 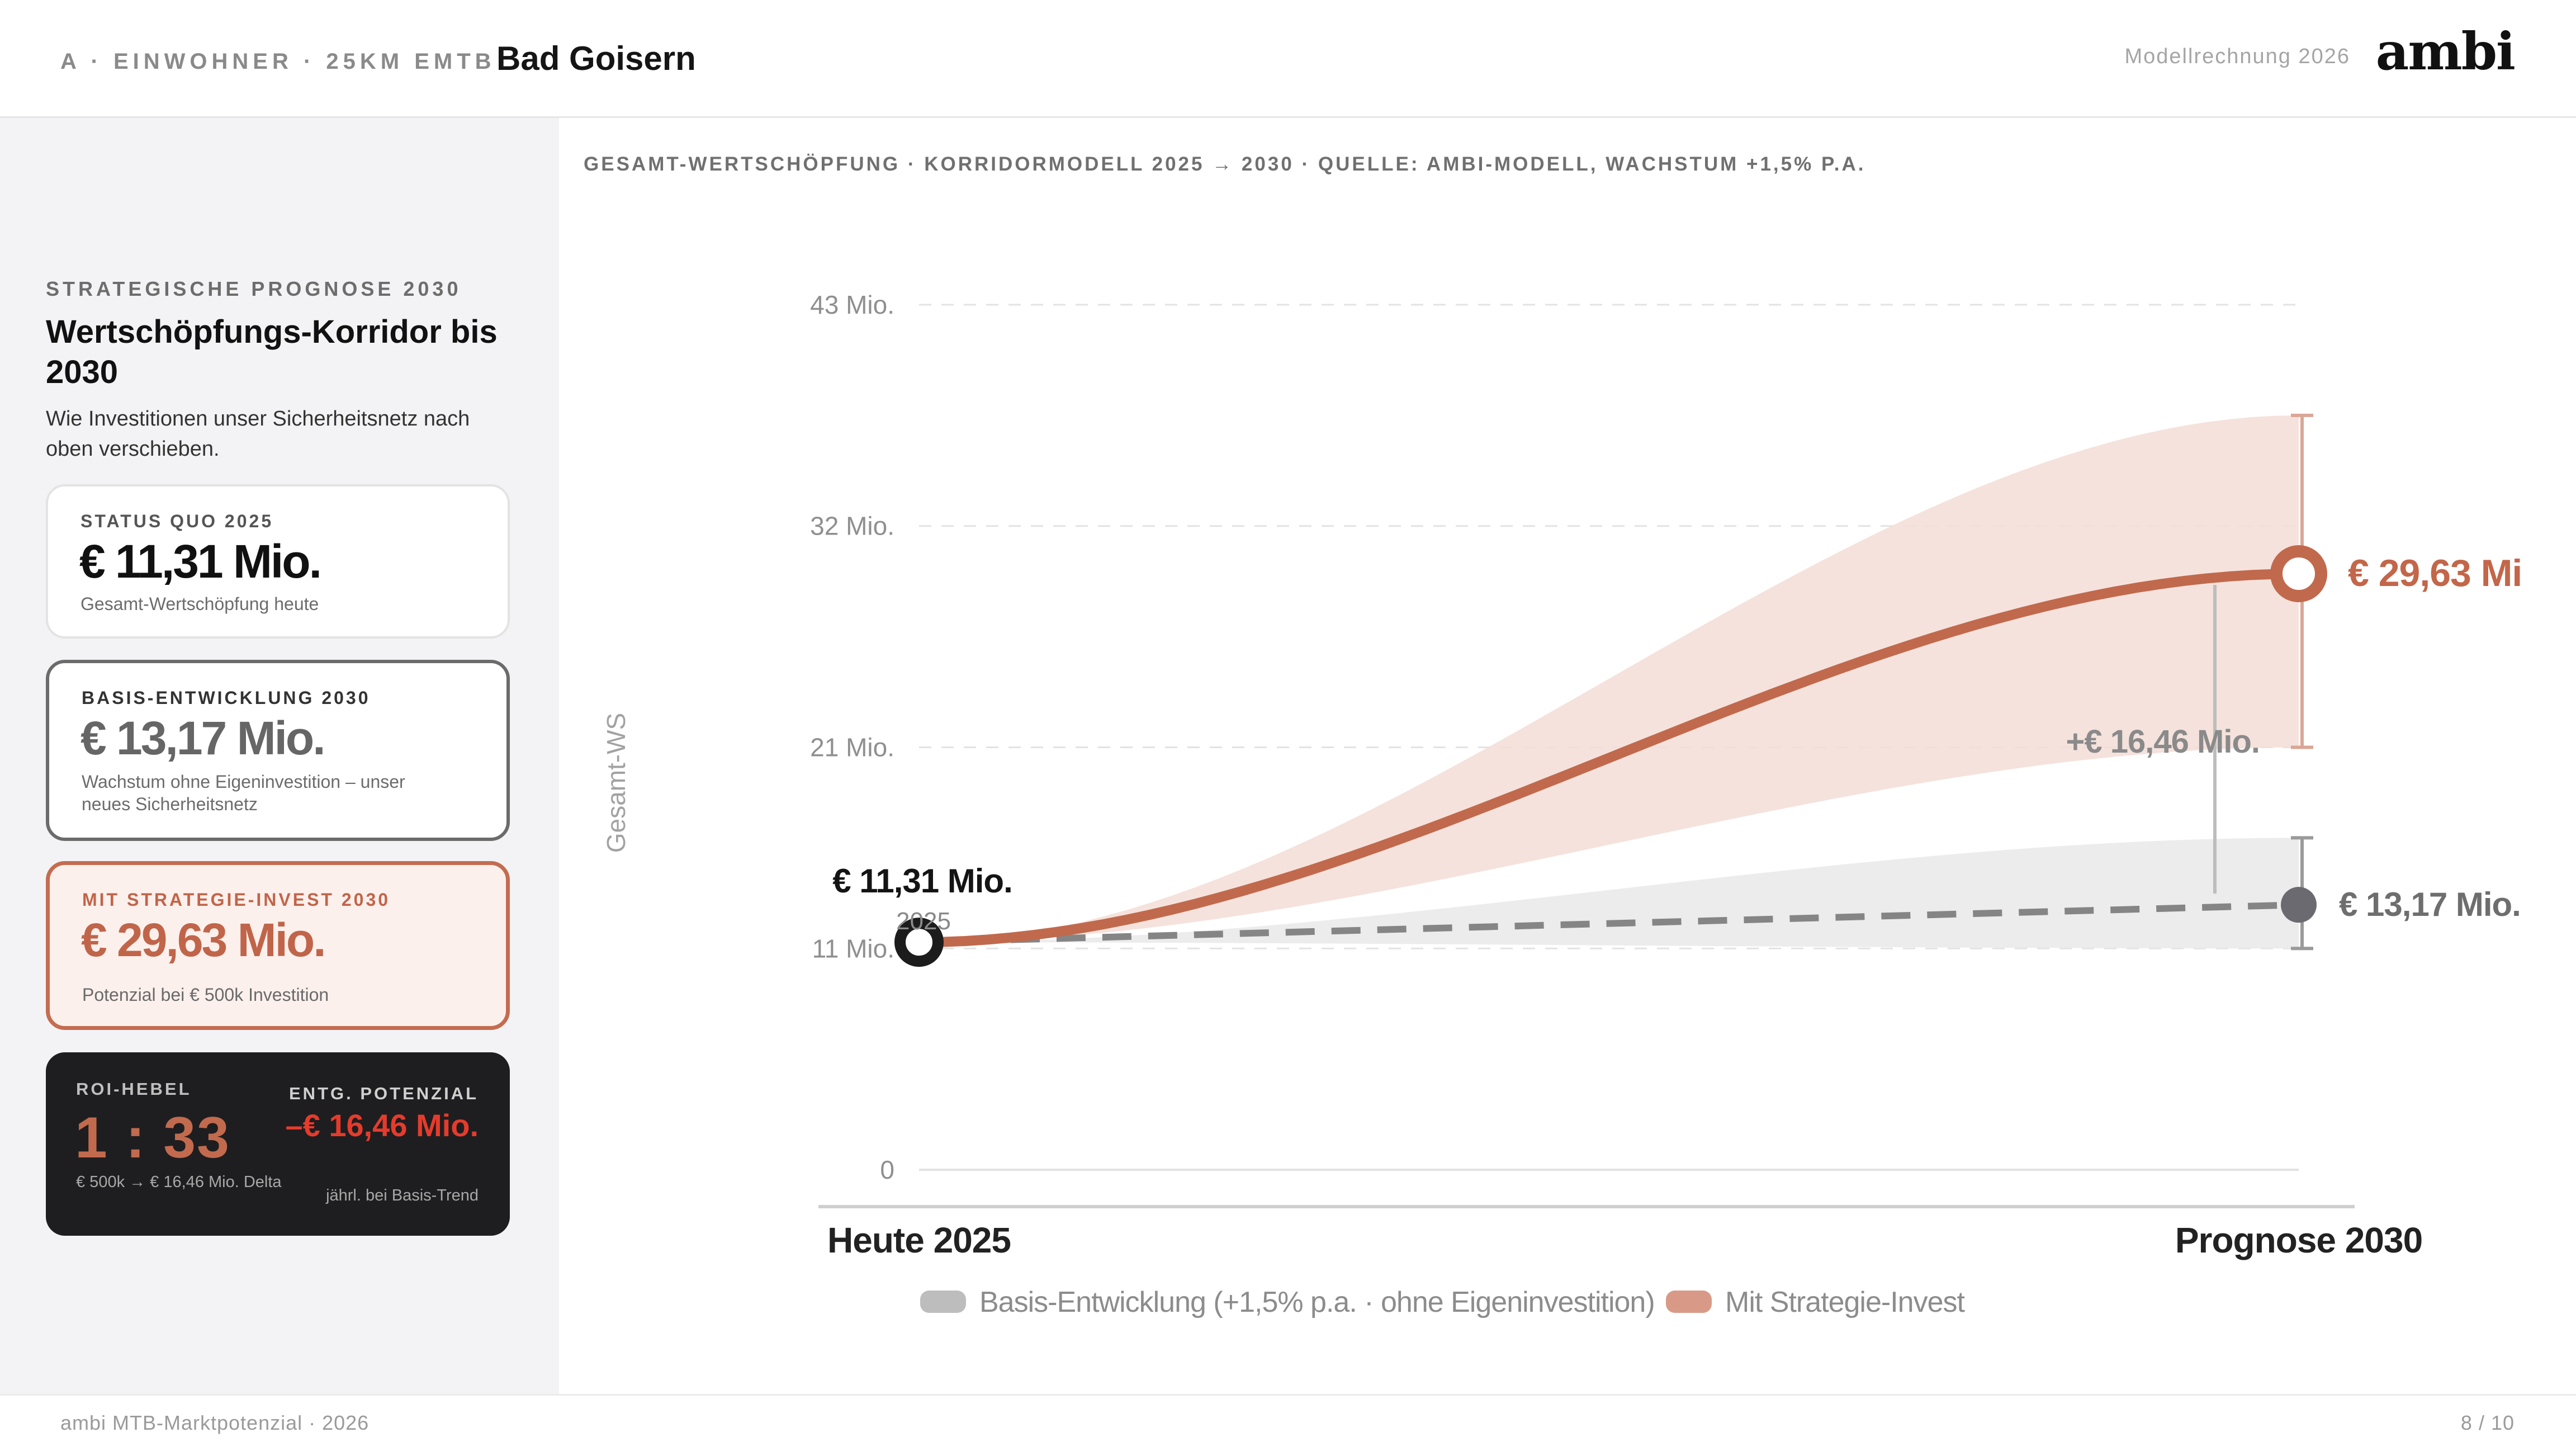 What do you see at coordinates (919, 942) in the screenshot?
I see `start-point-marker` at bounding box center [919, 942].